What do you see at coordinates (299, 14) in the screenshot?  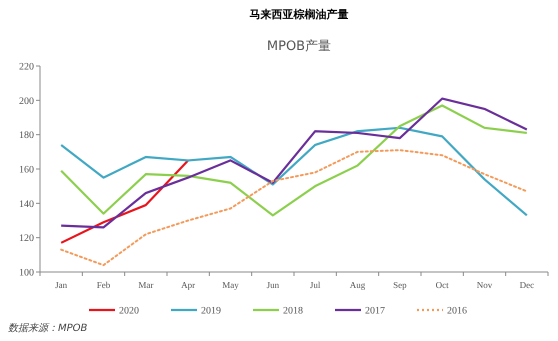 I see `chart-title: 马来西亚棕榈油产量` at bounding box center [299, 14].